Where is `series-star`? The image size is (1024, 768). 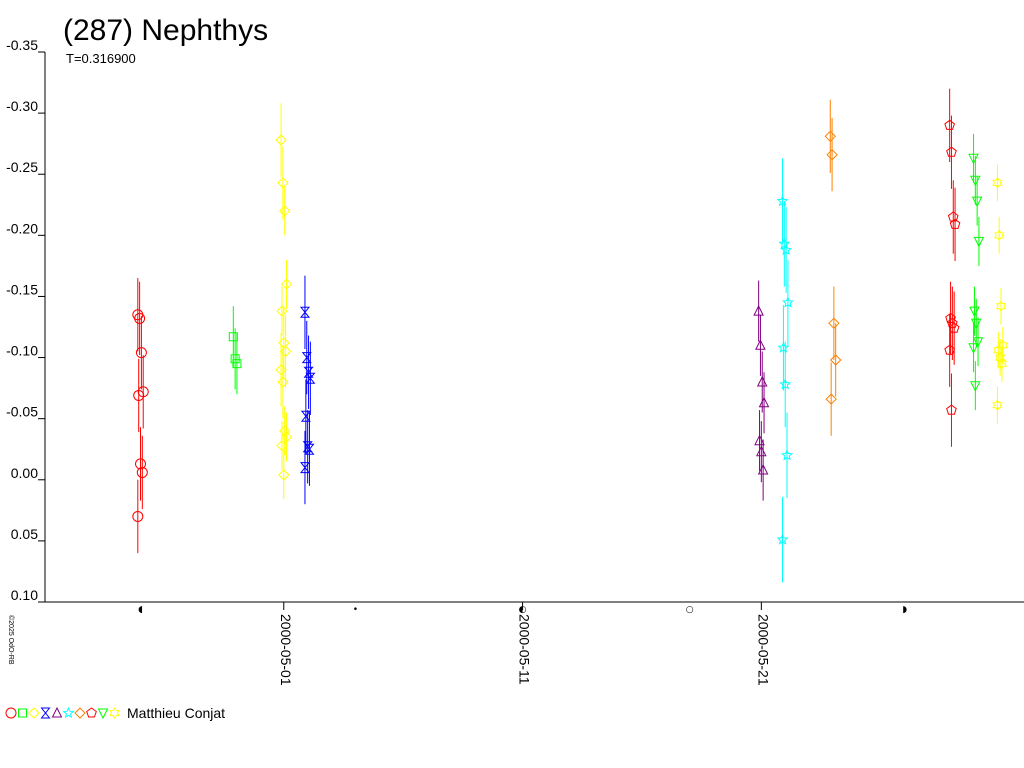 series-star is located at coordinates (785, 370).